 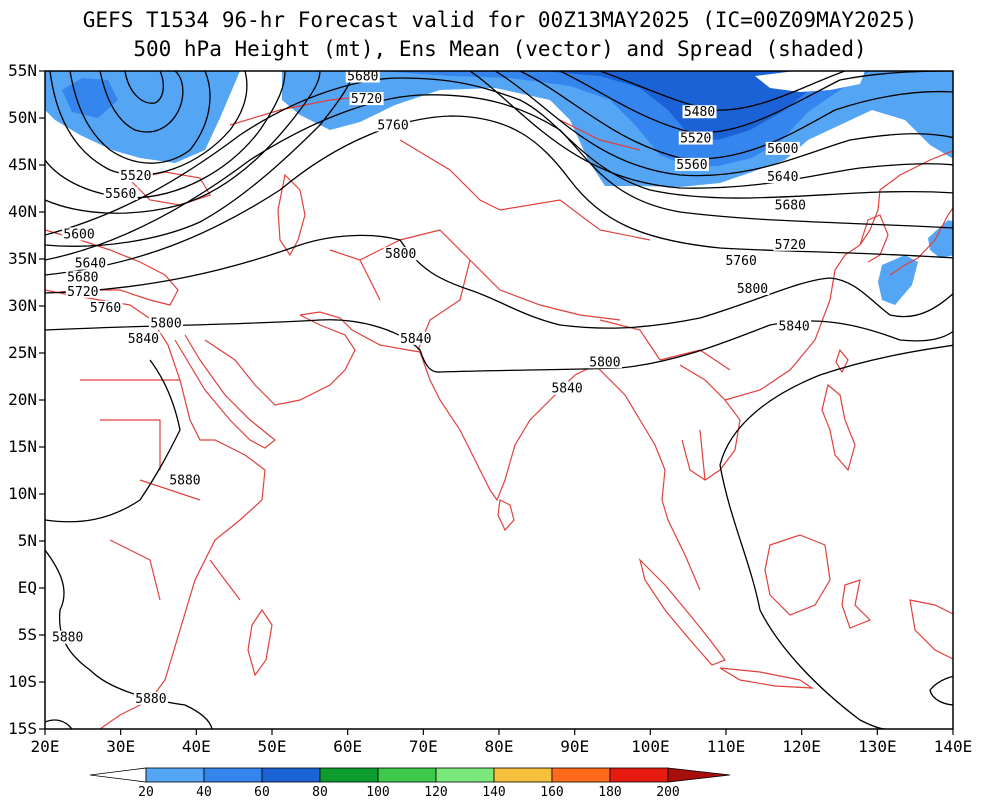 I want to click on contour-5680-west, so click(x=200, y=159).